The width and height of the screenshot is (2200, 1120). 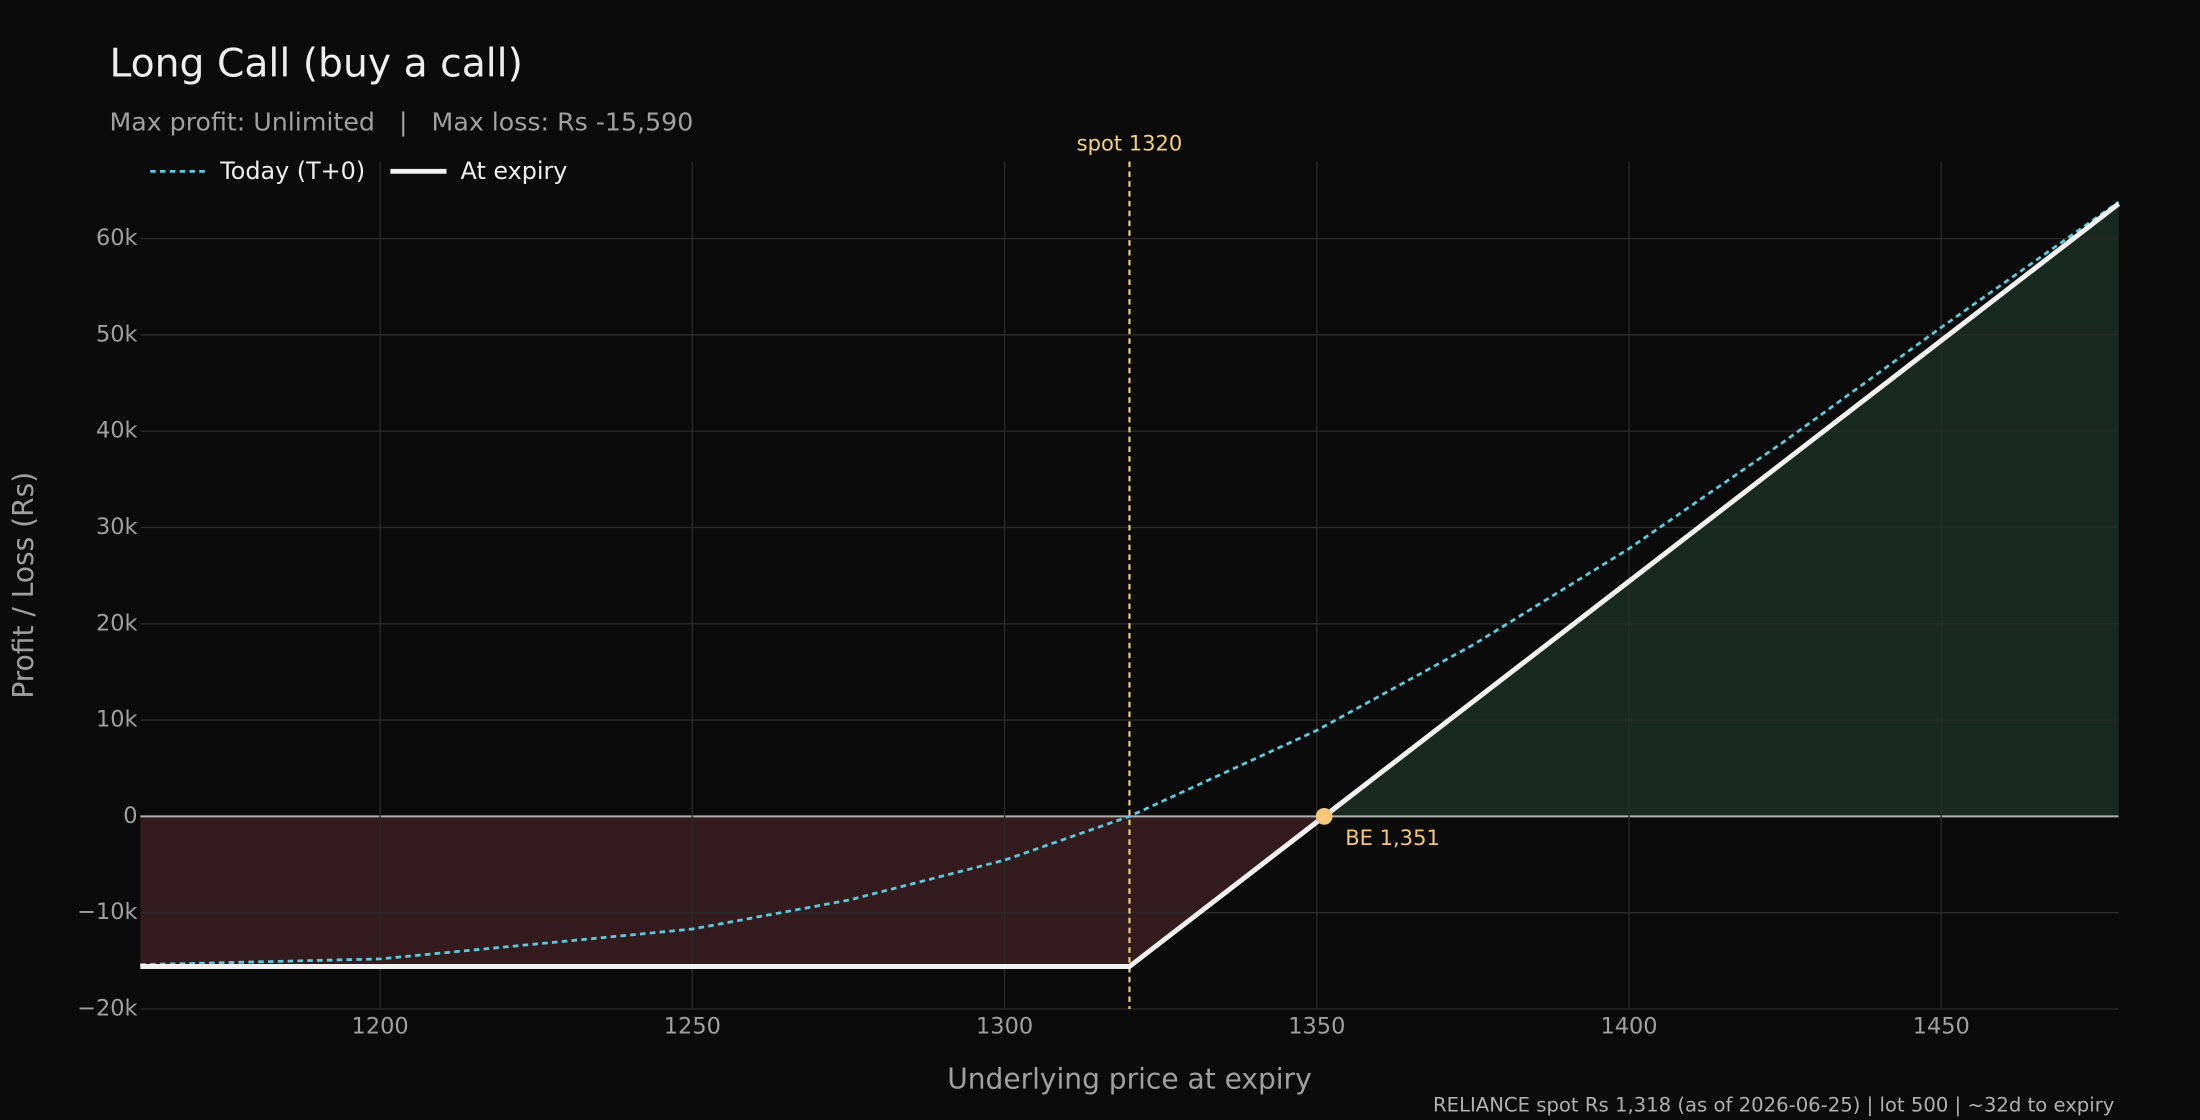 I want to click on loss-area, so click(x=732, y=891).